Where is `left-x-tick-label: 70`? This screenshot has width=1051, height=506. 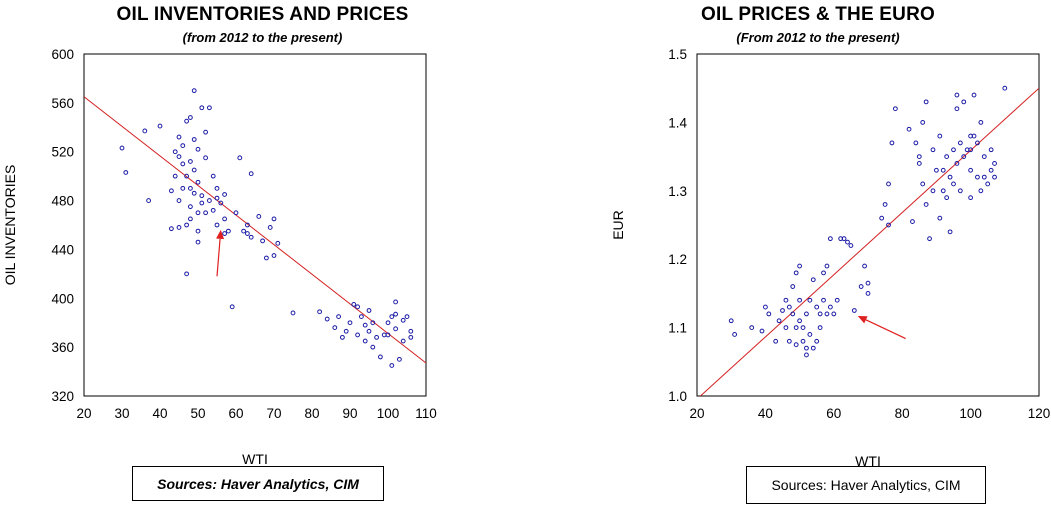
left-x-tick-label: 70 is located at coordinates (273, 413).